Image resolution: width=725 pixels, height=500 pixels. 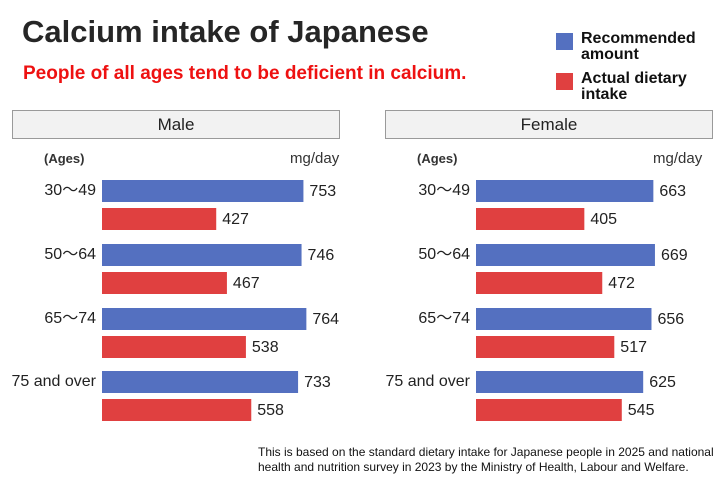 What do you see at coordinates (603, 219) in the screenshot?
I see `data-label: 405` at bounding box center [603, 219].